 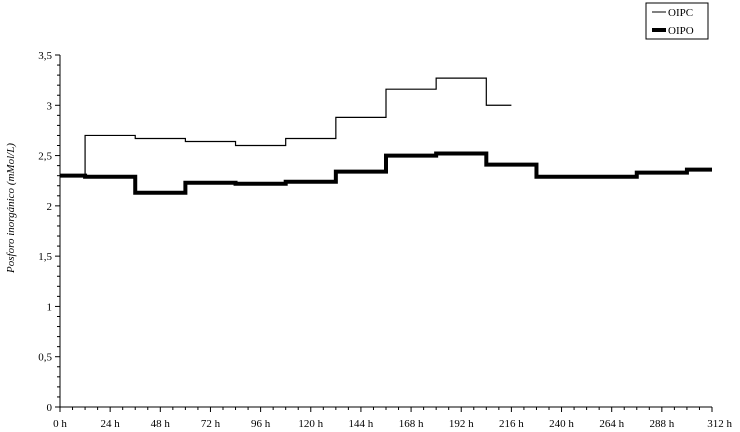 I want to click on x-tick-label: 264 h, so click(x=611, y=424).